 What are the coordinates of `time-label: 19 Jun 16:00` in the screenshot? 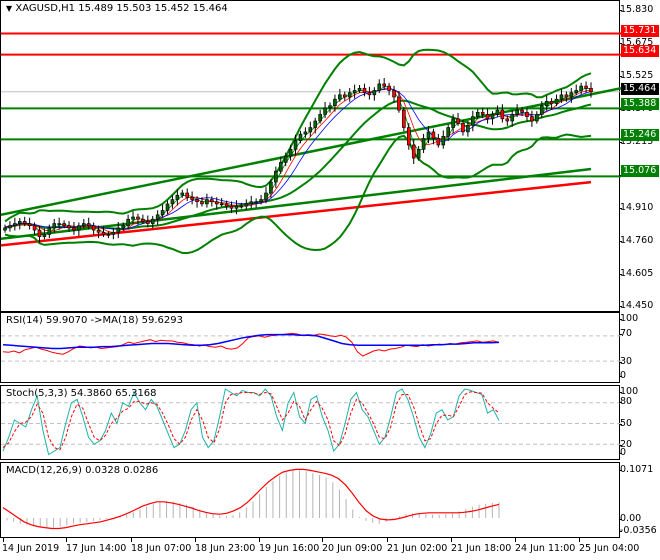 It's located at (289, 548).